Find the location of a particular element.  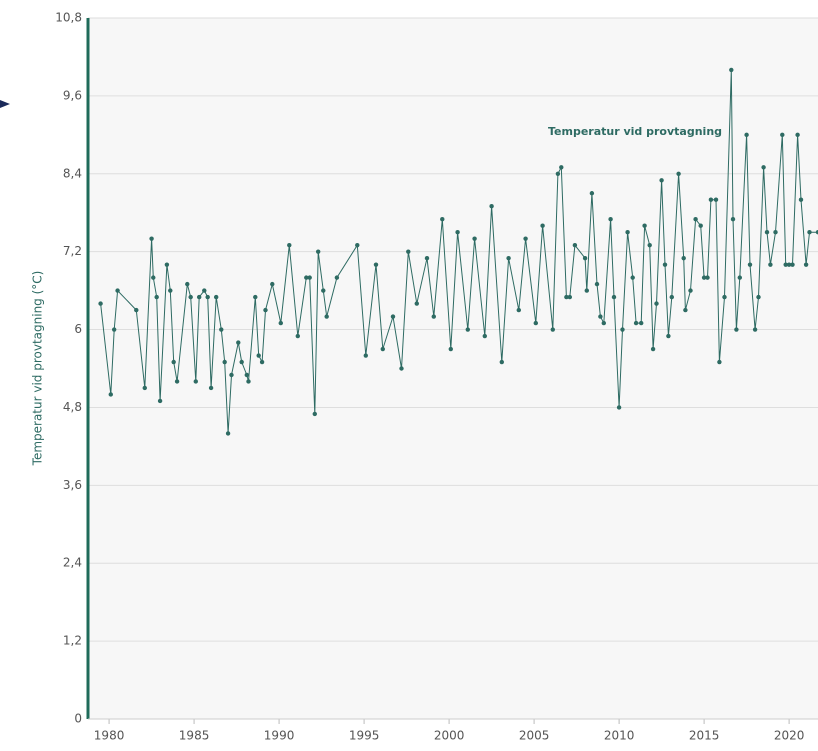

x-tick-label: 1980 is located at coordinates (109, 736).